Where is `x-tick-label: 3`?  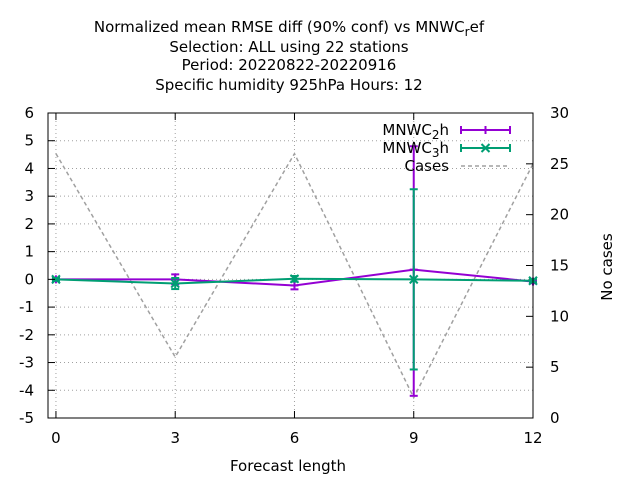 x-tick-label: 3 is located at coordinates (175, 438).